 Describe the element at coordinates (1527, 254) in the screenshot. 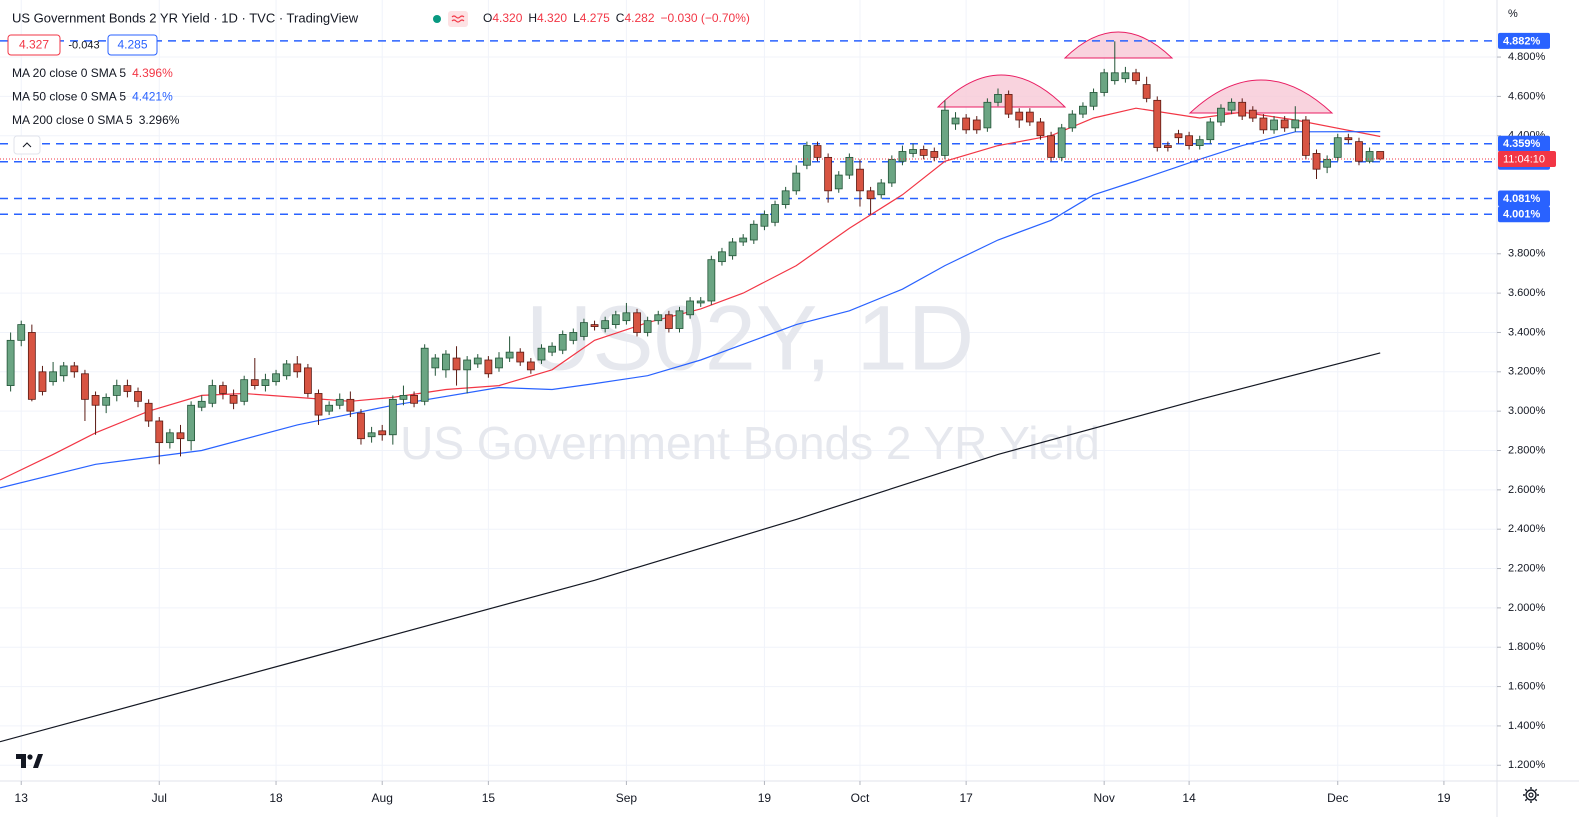

I see `y-tick-label: 3.800%` at that location.